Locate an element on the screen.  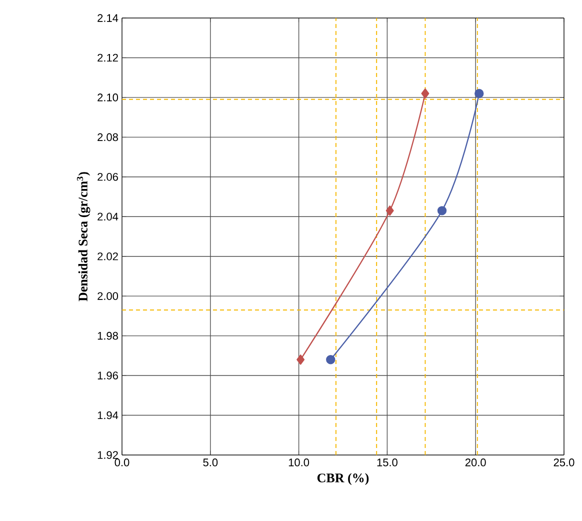
y-axis-title: Densidad Seca (gr/cm$^{3}$) is located at coordinates (83, 237).